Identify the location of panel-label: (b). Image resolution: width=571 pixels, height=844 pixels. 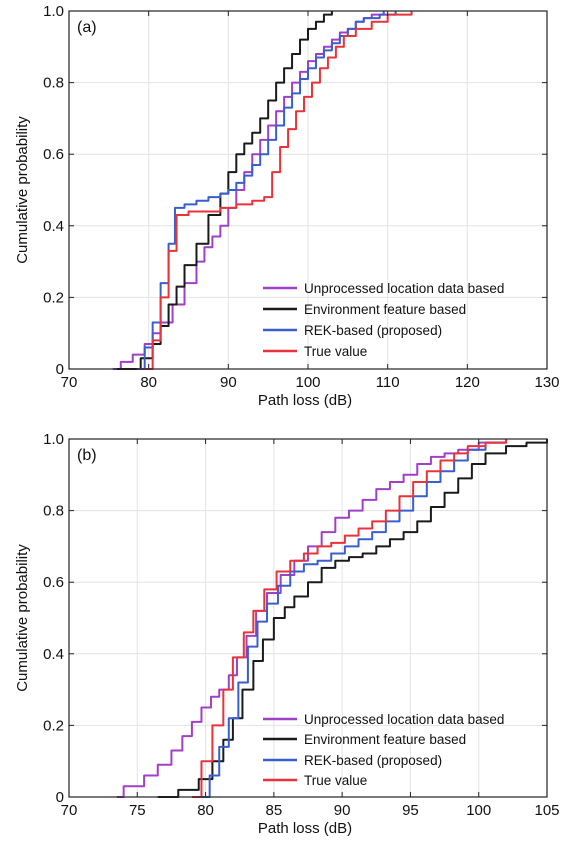
(87, 455).